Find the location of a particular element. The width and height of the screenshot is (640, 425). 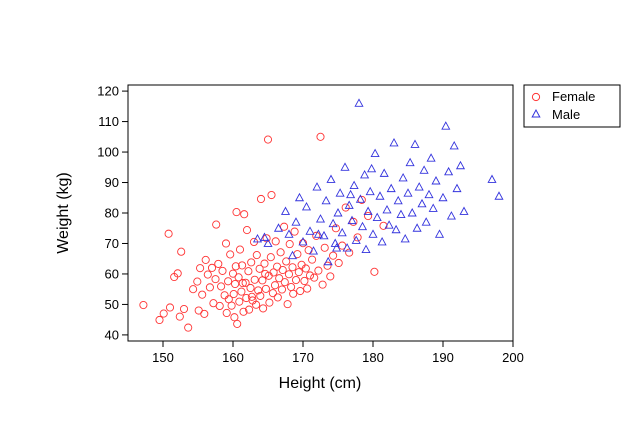

x-tick-label: 170 is located at coordinates (303, 357).